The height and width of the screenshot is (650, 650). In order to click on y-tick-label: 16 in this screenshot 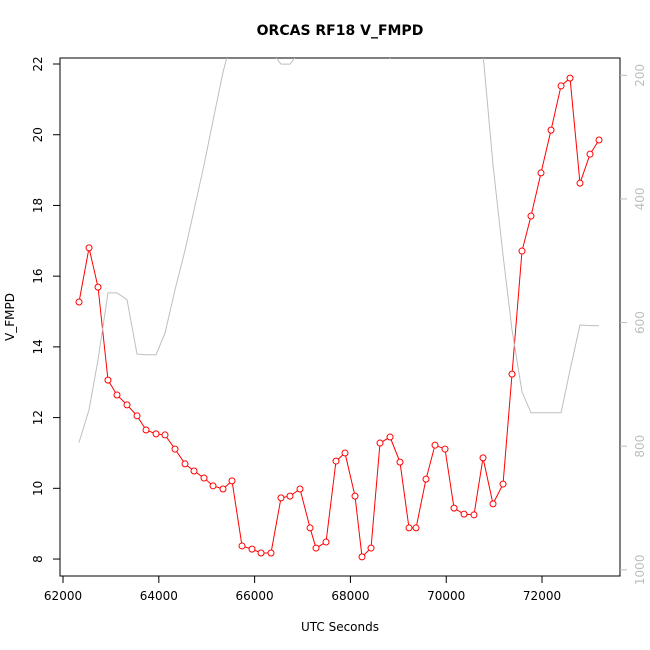, I will do `click(38, 276)`.